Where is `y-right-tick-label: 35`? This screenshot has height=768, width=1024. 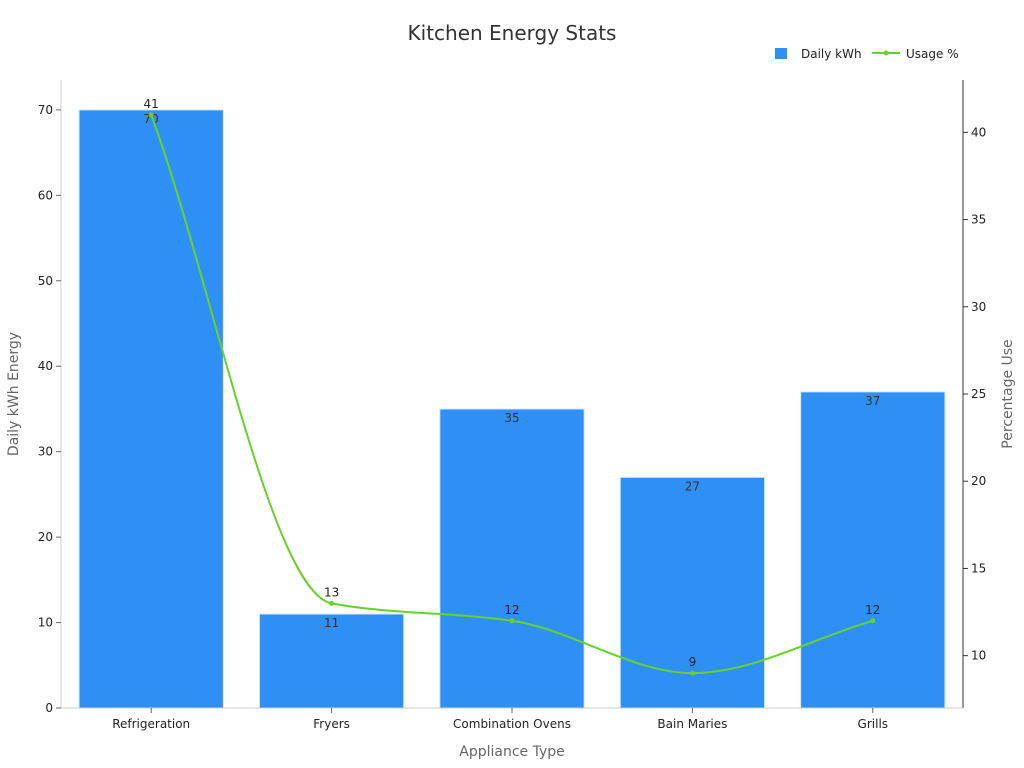 y-right-tick-label: 35 is located at coordinates (978, 220).